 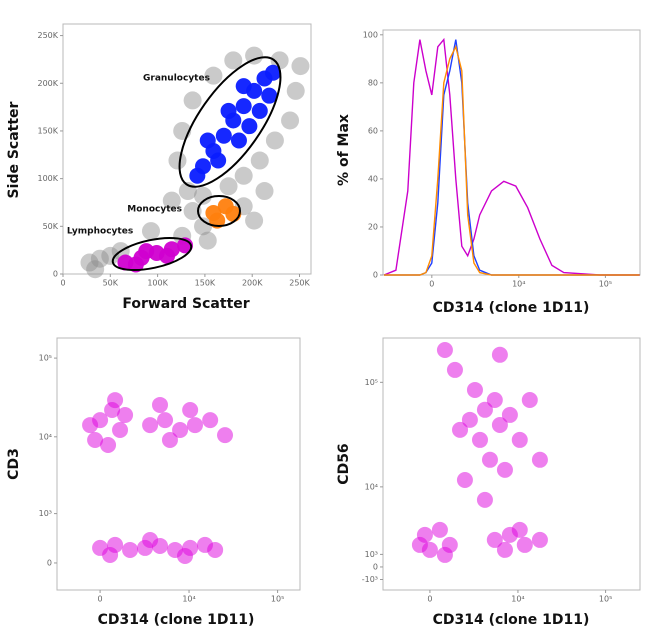 What do you see at coordinates (47, 35) in the screenshot?
I see `y-tick-label: 250K` at bounding box center [47, 35].